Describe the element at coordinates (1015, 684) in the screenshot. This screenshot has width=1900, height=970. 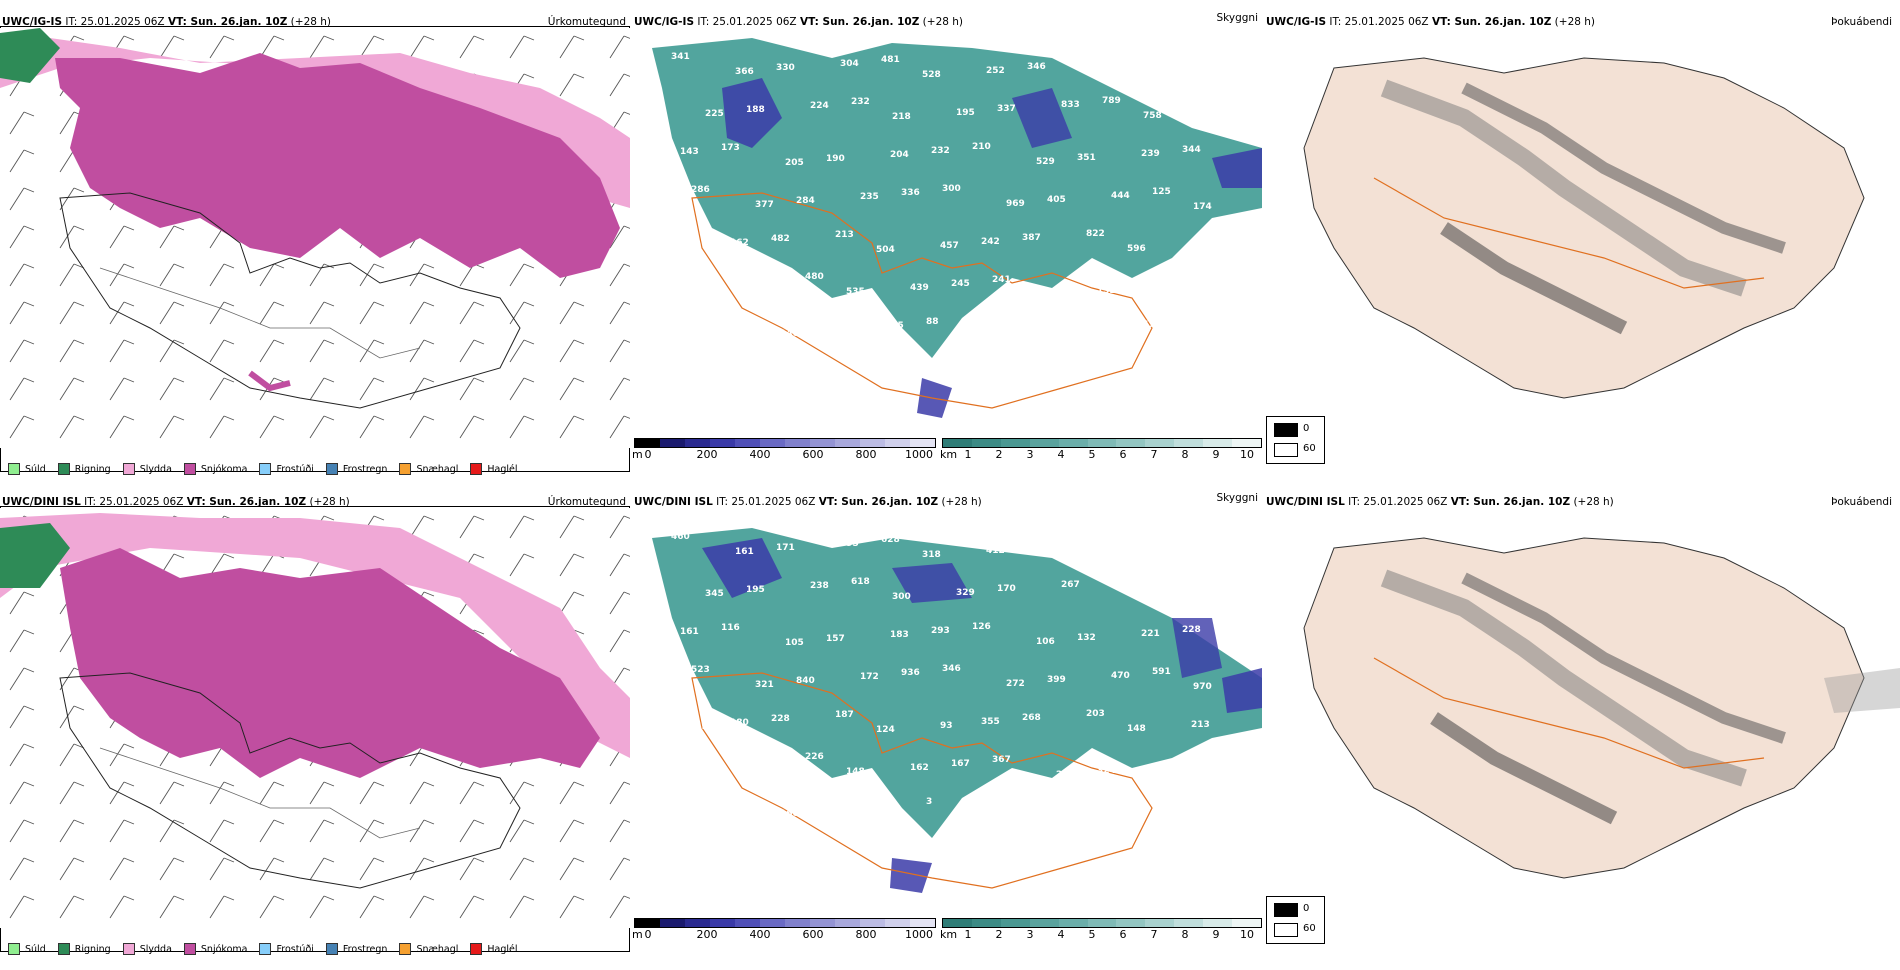
I see `cloud-base-label: 272` at that location.